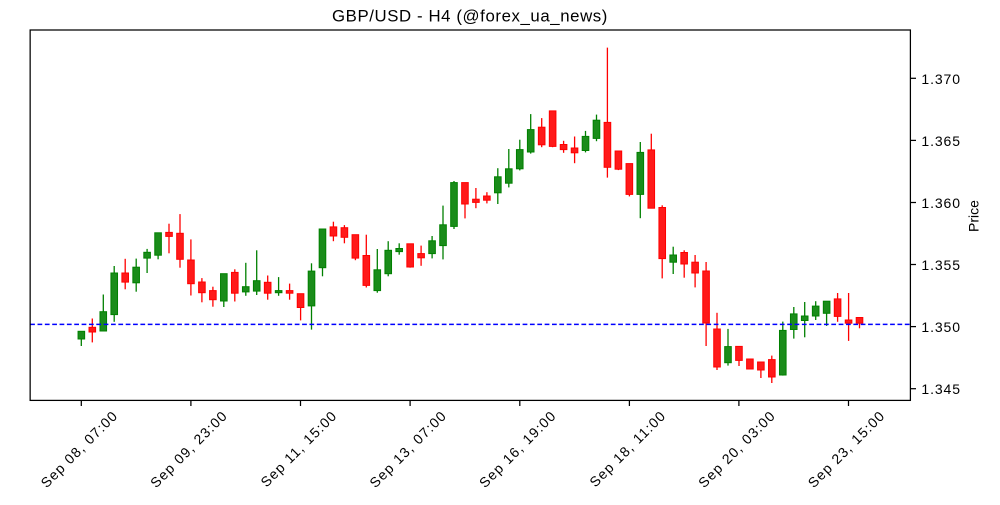  Describe the element at coordinates (941, 141) in the screenshot. I see `svg-text: 1.365` at that location.